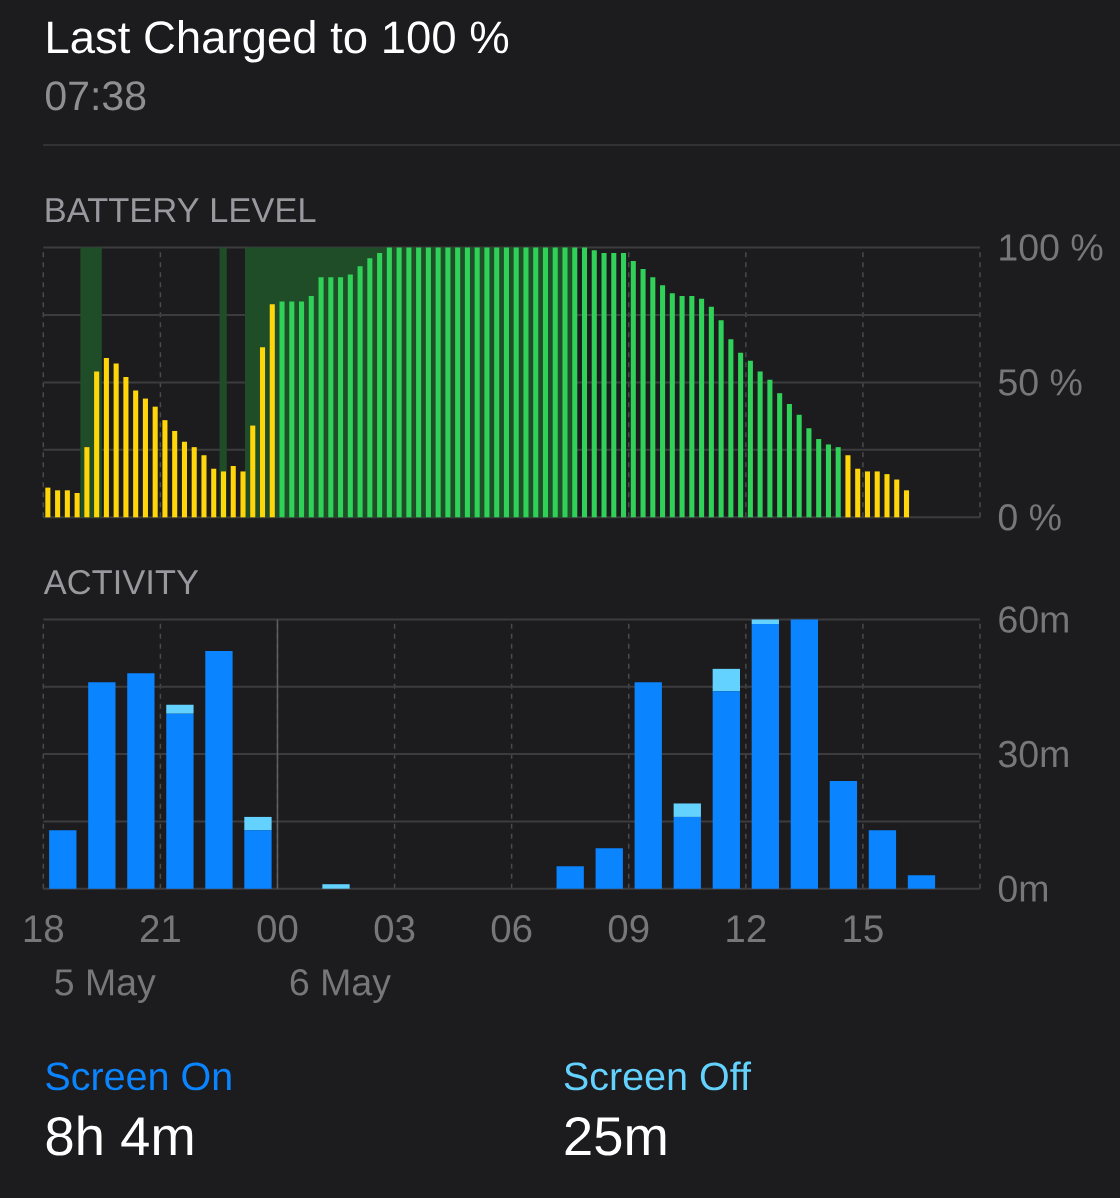 This screenshot has width=1120, height=1198. I want to click on x-tick-label: 00, so click(277, 929).